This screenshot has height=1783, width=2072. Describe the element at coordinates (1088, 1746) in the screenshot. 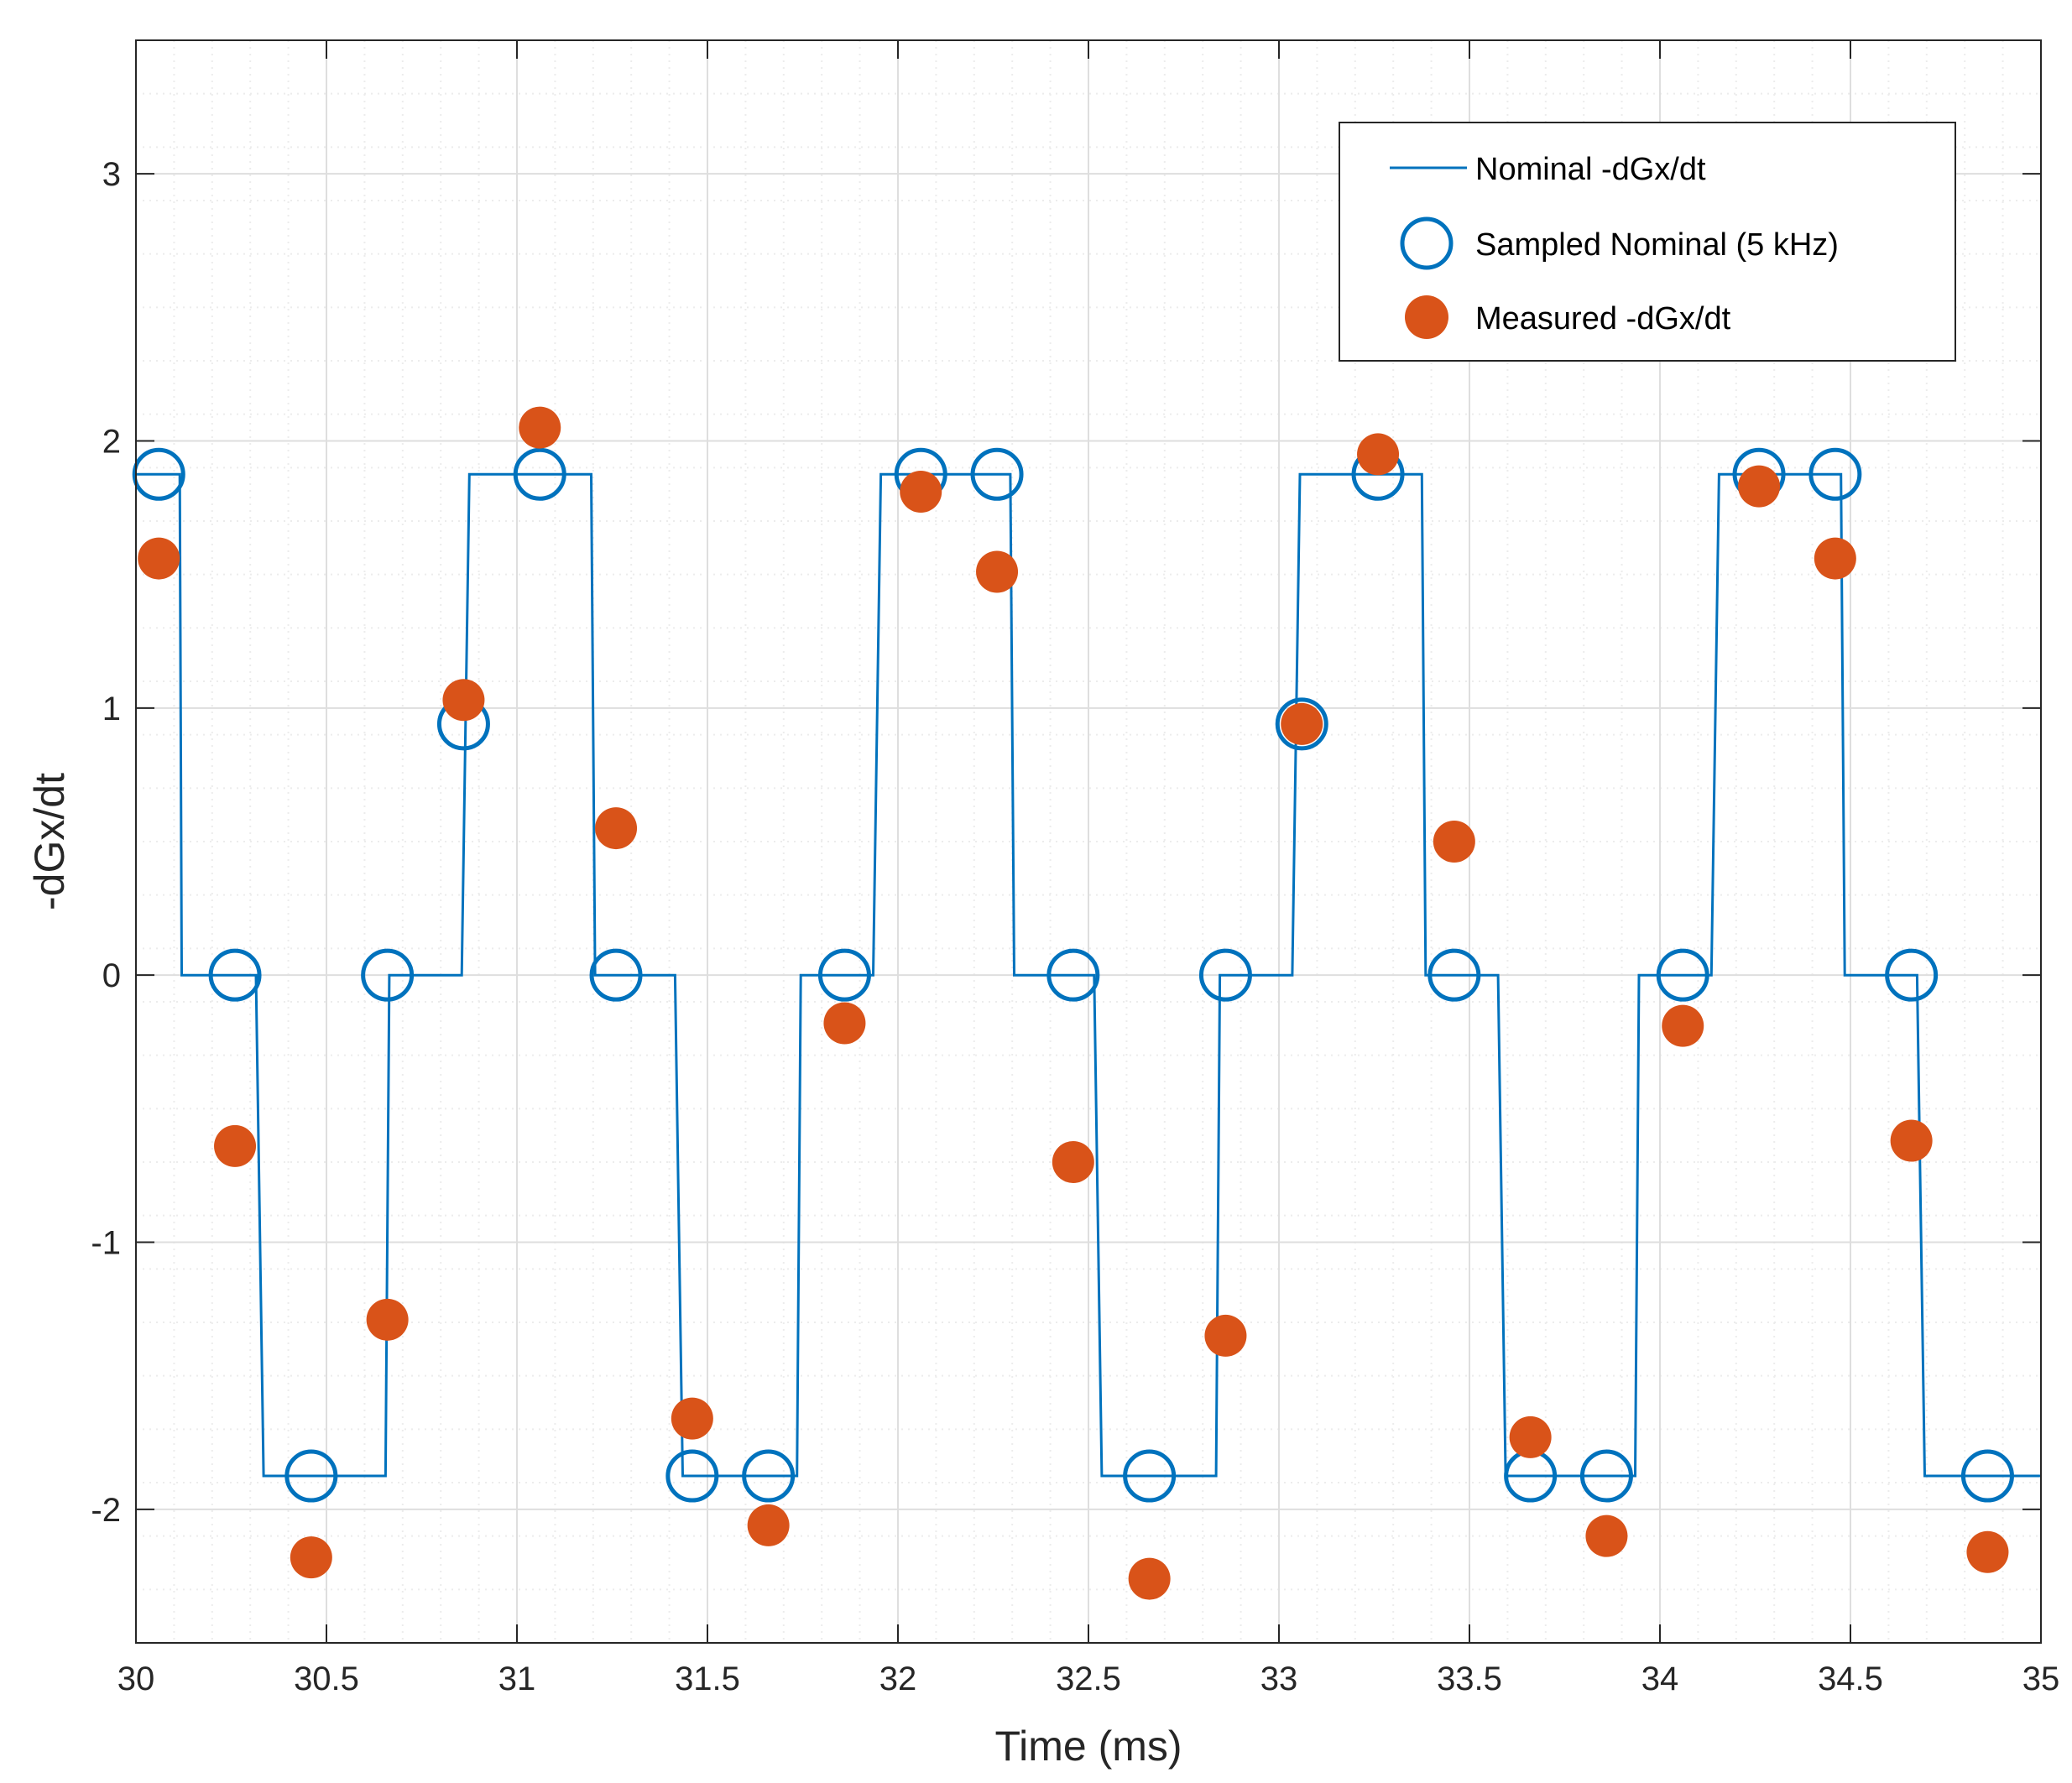

I see `x-axis-label: Time (ms)` at that location.